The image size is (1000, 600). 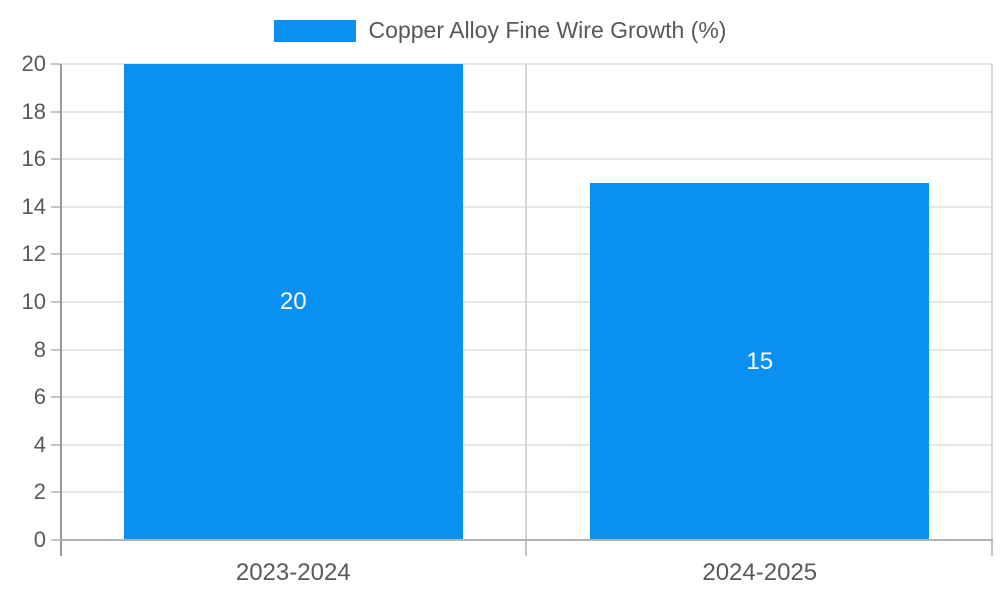 I want to click on y-axis-tick-label: 0, so click(x=39, y=539).